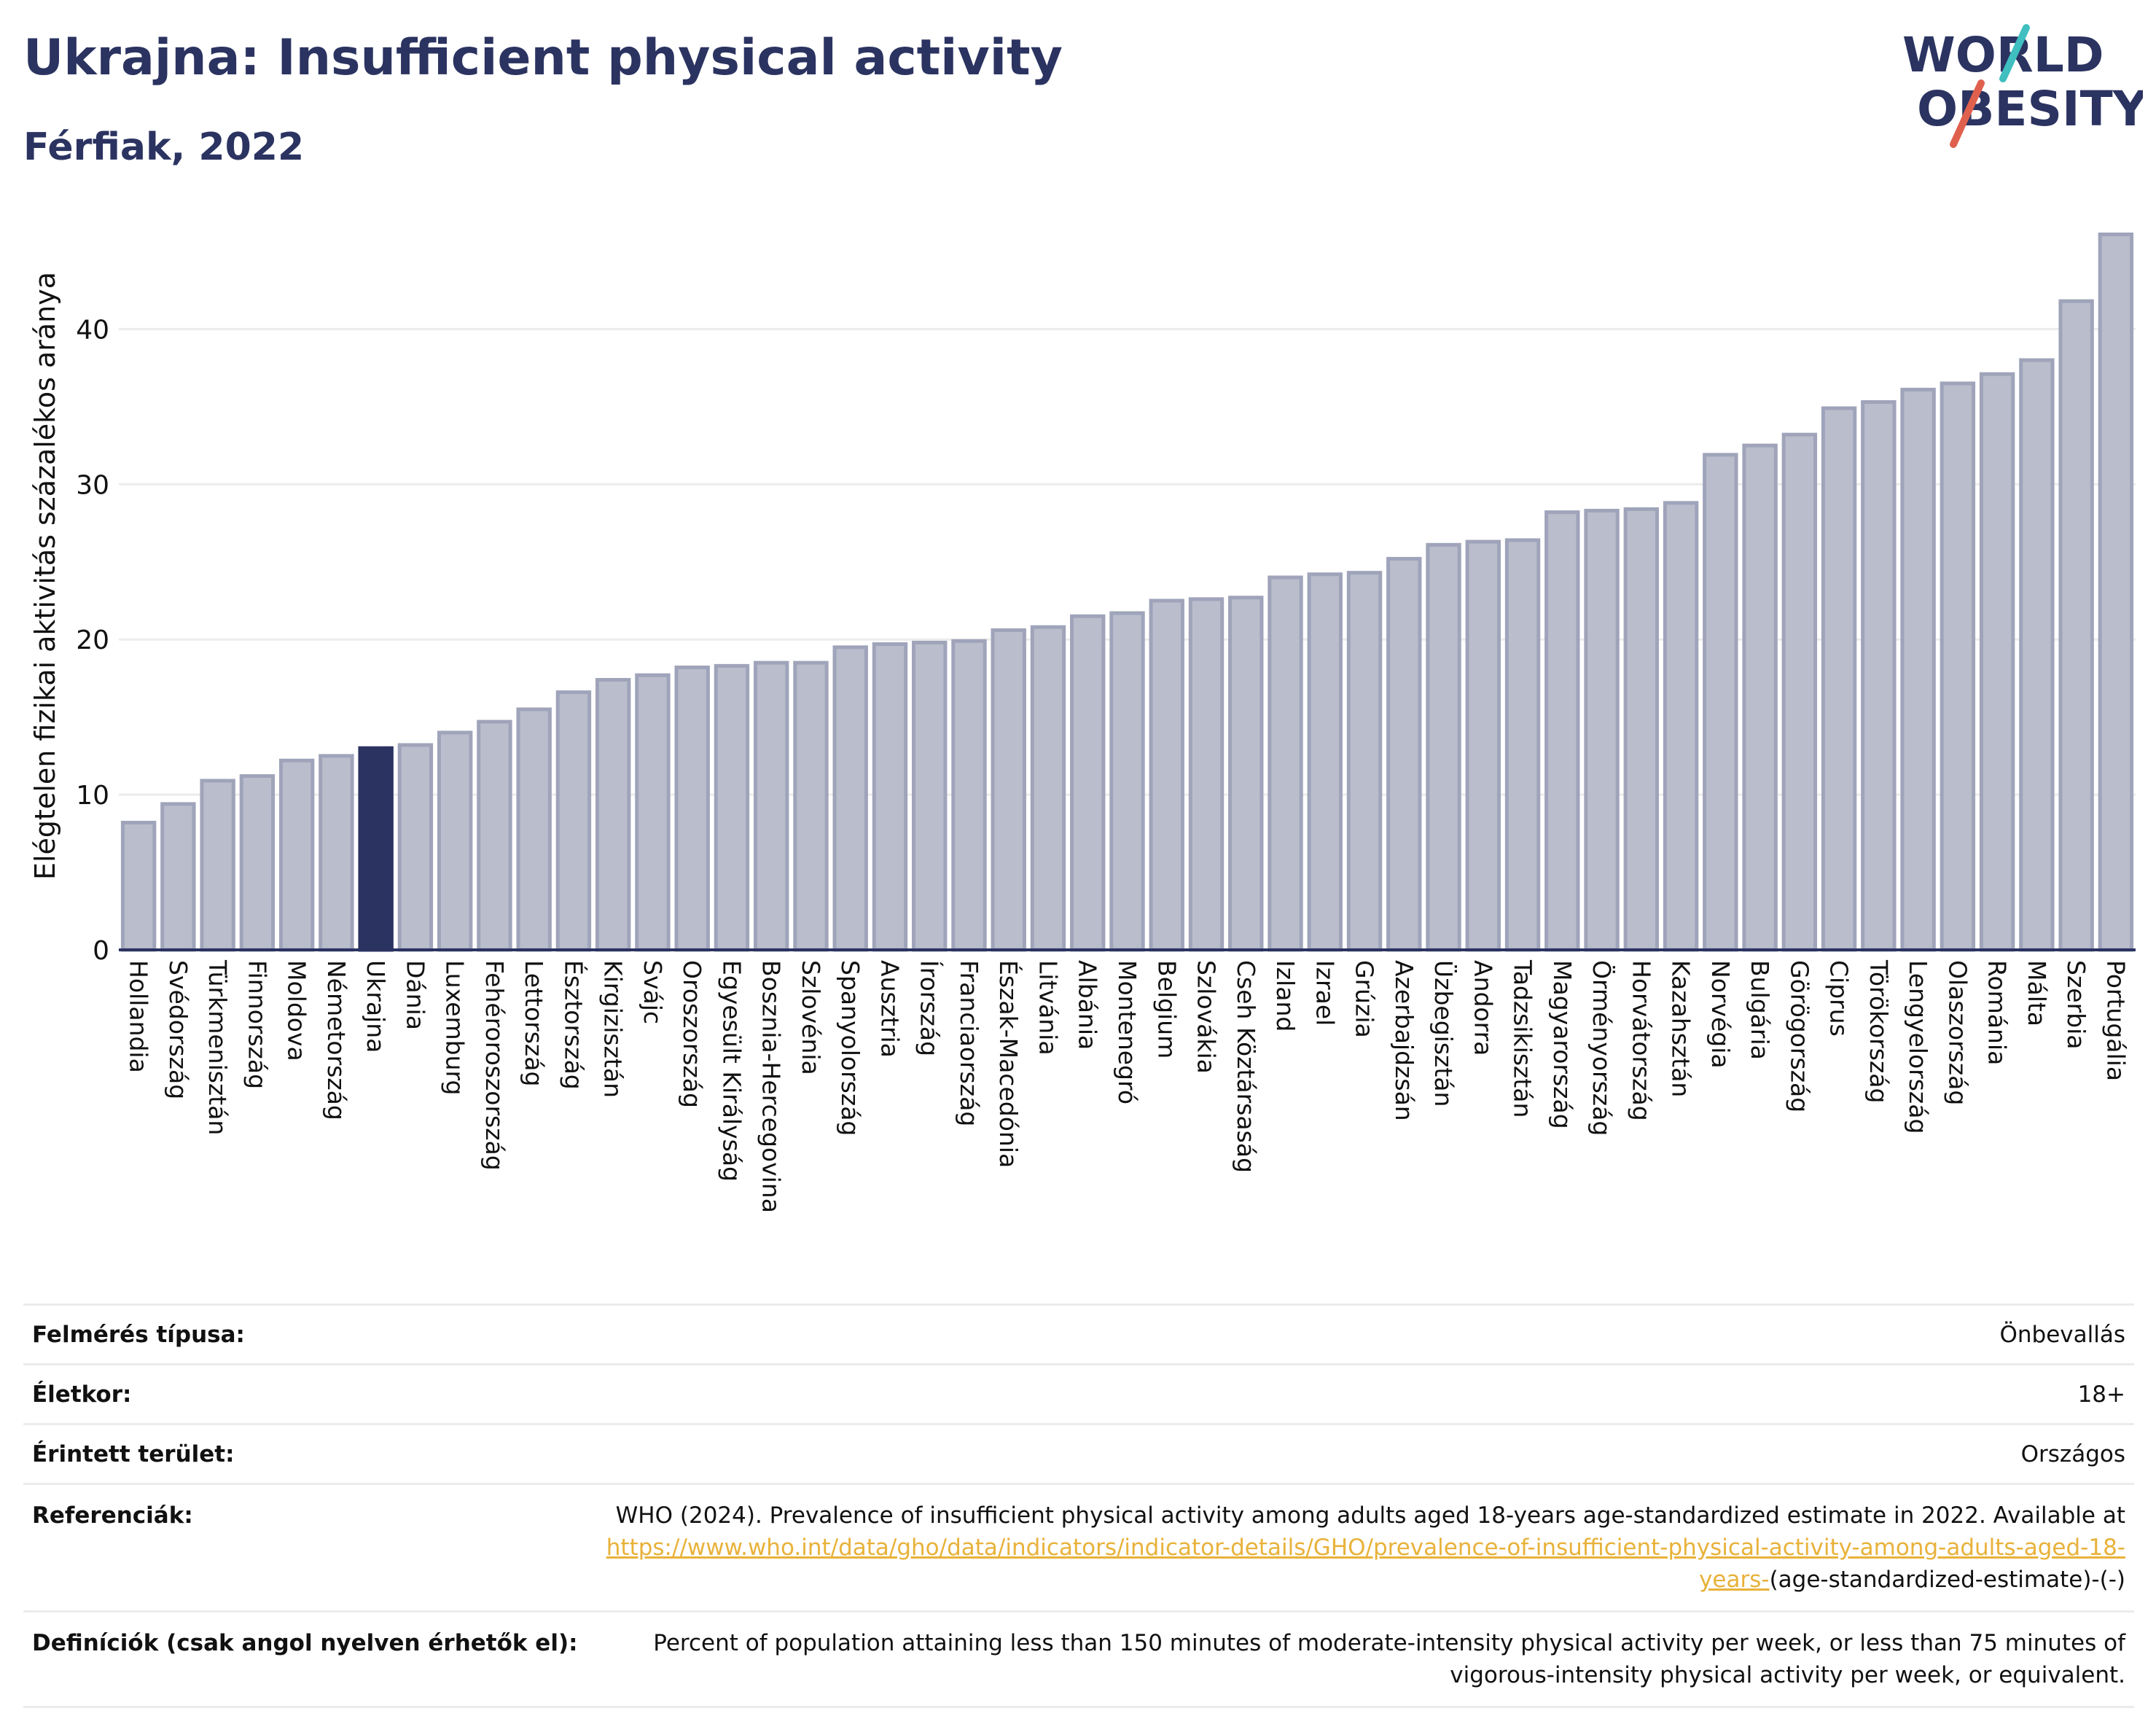 This screenshot has height=1735, width=2156. What do you see at coordinates (1998, 1013) in the screenshot?
I see `x-tick-label: Románia` at bounding box center [1998, 1013].